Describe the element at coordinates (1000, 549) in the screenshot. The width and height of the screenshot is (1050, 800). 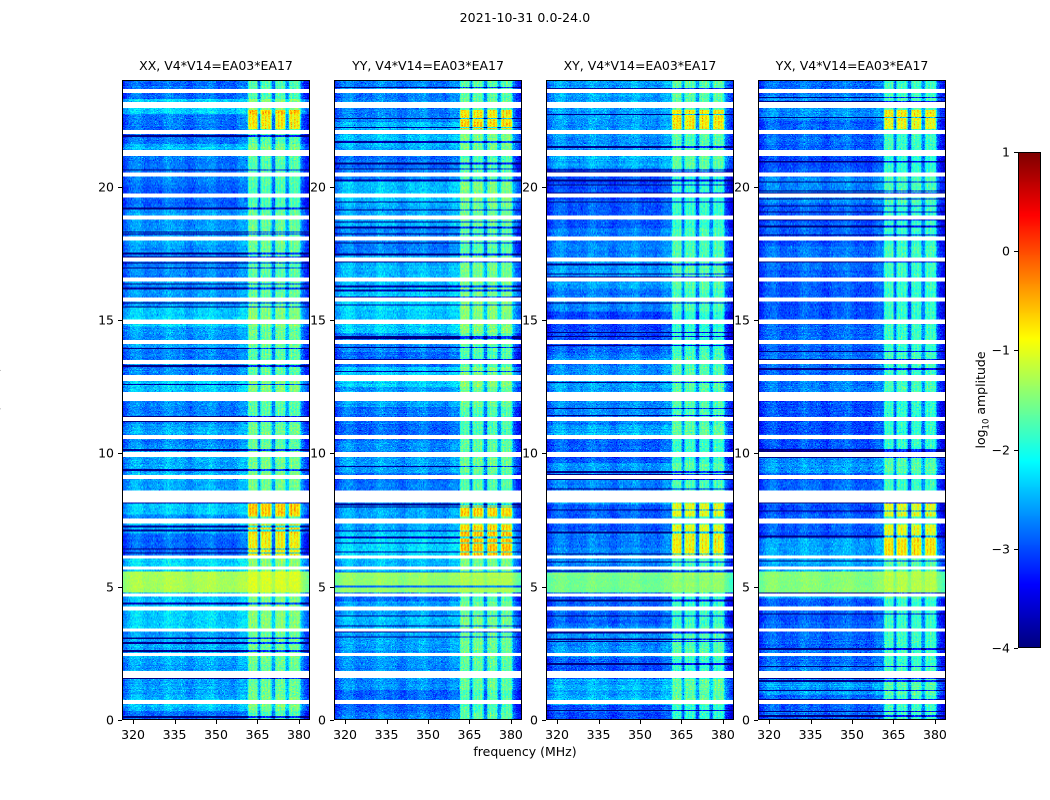
I see `colorbar-tick-label: −3` at that location.